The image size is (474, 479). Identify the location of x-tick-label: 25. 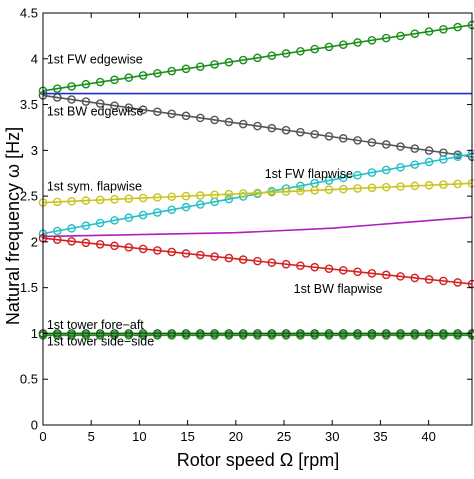
(284, 436).